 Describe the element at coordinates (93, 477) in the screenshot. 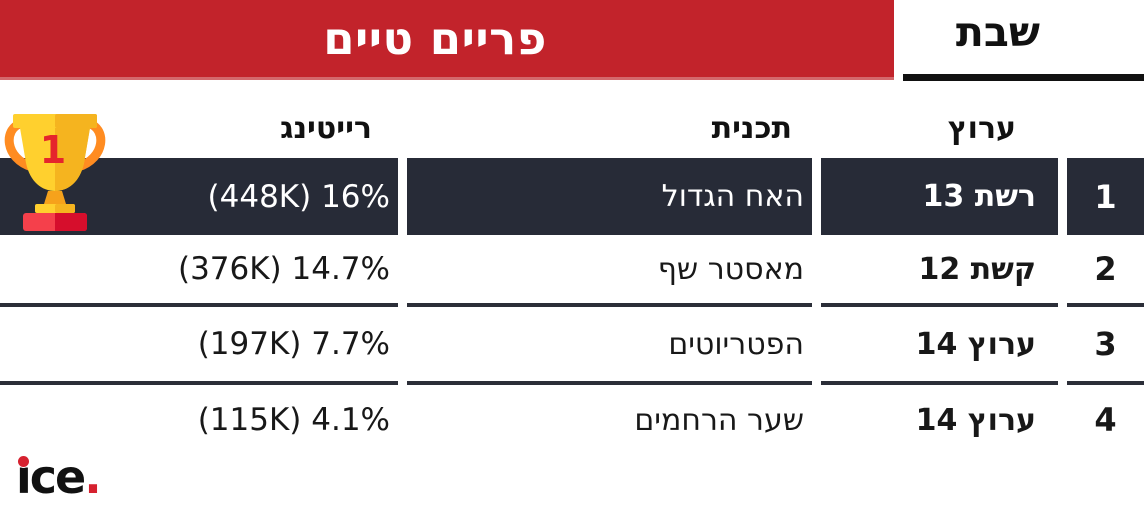

I see `logo-period: .` at that location.